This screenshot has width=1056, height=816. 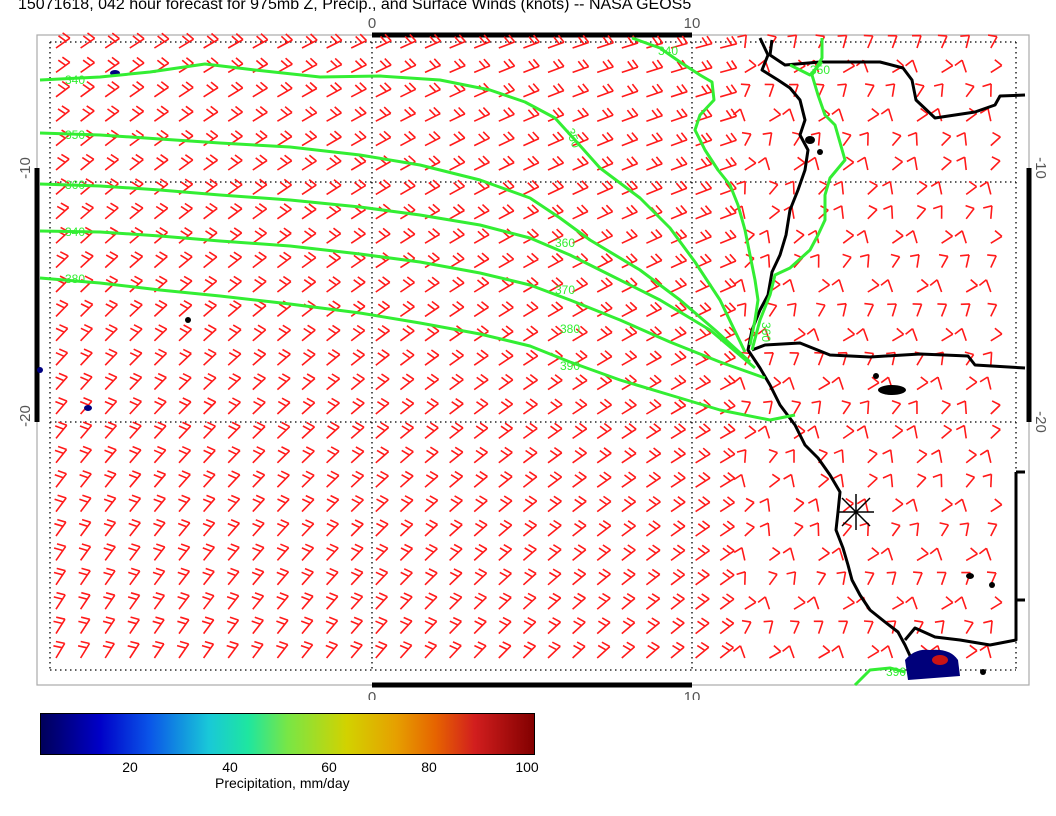 What do you see at coordinates (25, 416) in the screenshot?
I see `left-tick-20: -20` at bounding box center [25, 416].